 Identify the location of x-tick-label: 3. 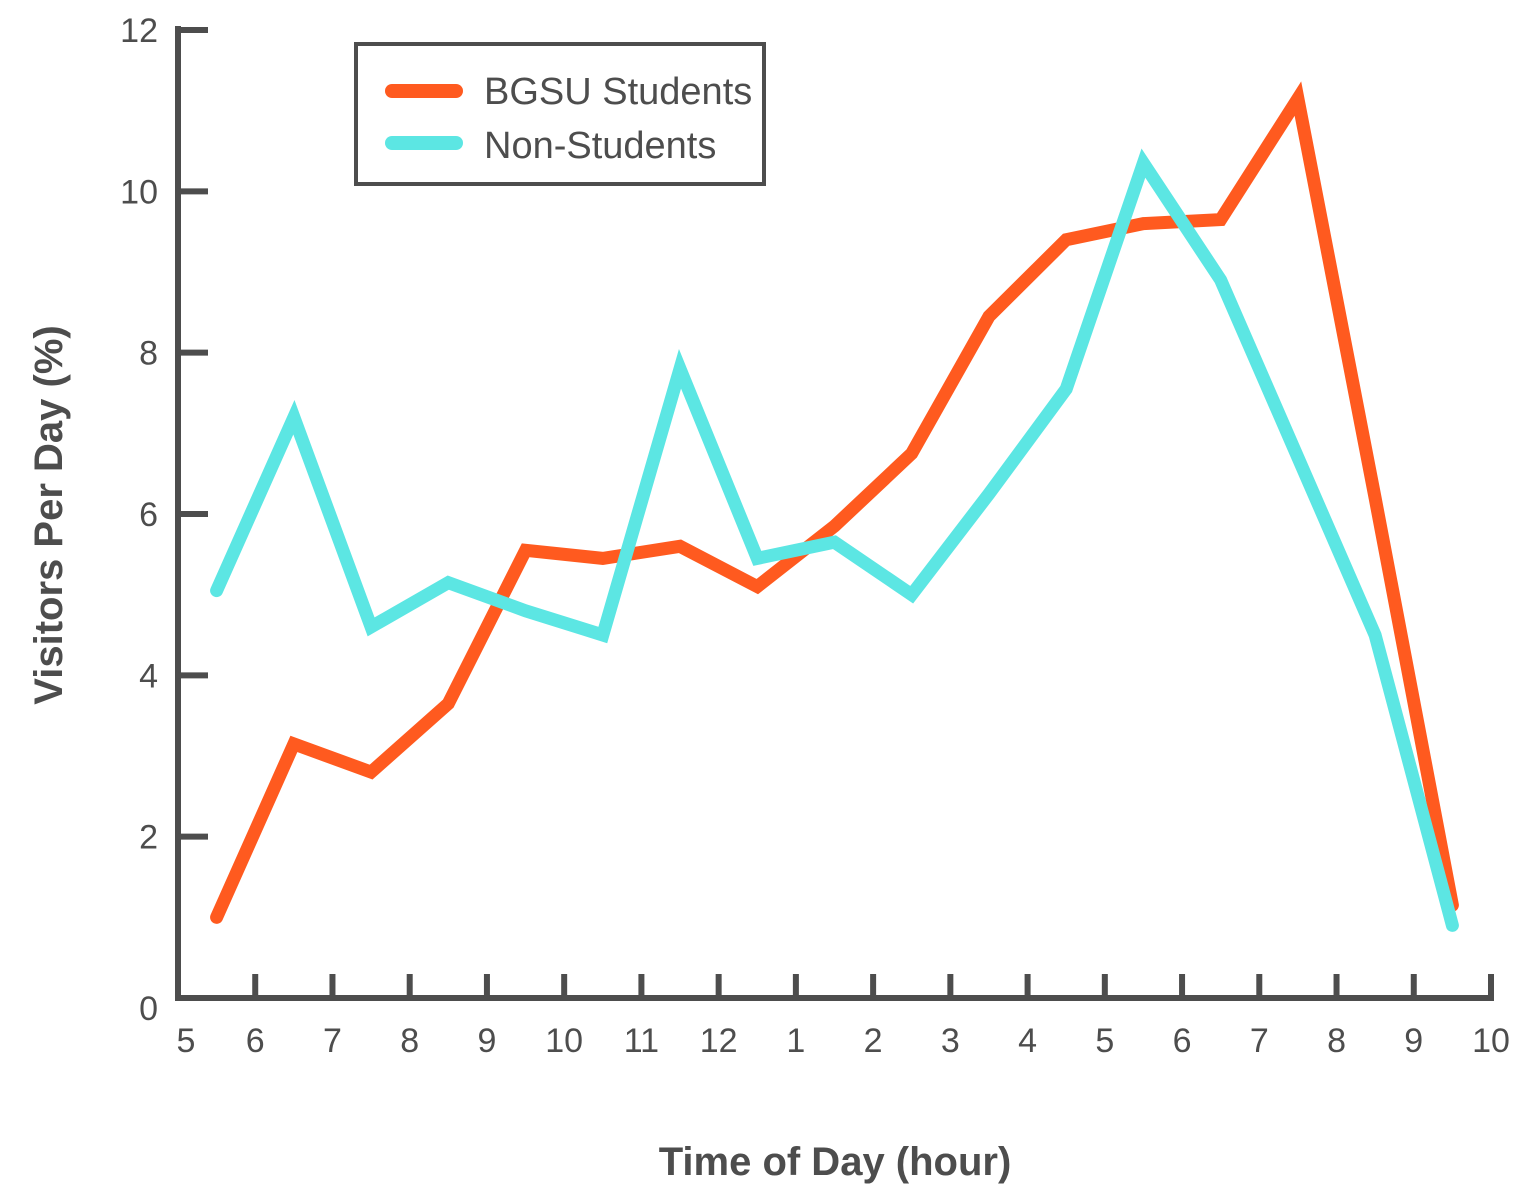
(950, 1041).